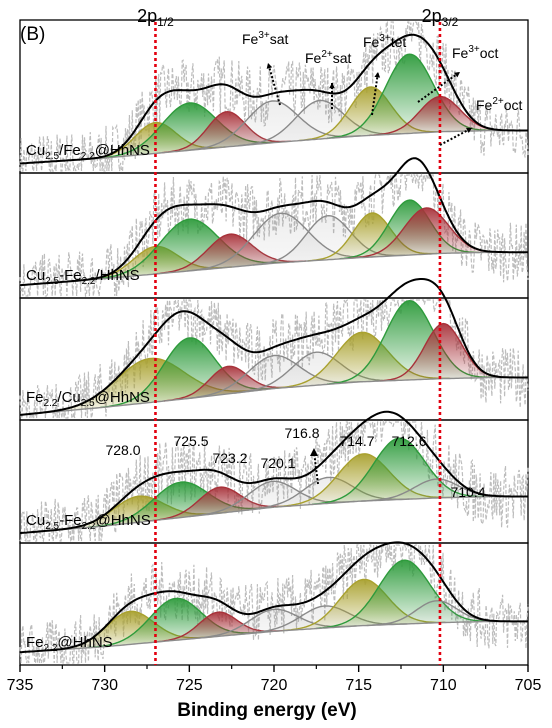 This screenshot has width=552, height=728. Describe the element at coordinates (155, 17) in the screenshot. I see `reference-label-1: 2p1/2` at that location.